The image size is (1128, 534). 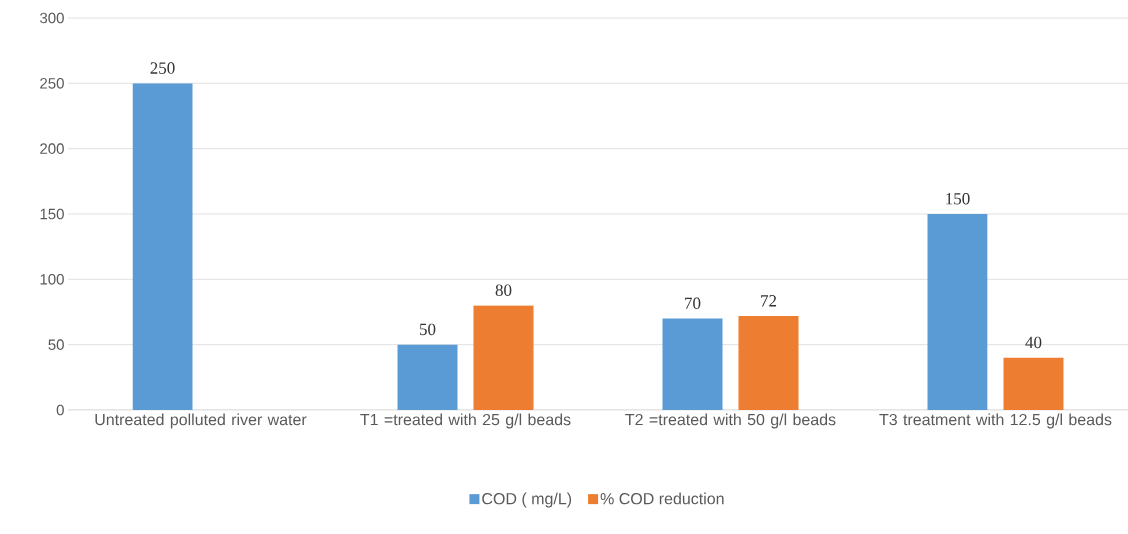 I want to click on y-tick-label: 150, so click(x=52, y=214).